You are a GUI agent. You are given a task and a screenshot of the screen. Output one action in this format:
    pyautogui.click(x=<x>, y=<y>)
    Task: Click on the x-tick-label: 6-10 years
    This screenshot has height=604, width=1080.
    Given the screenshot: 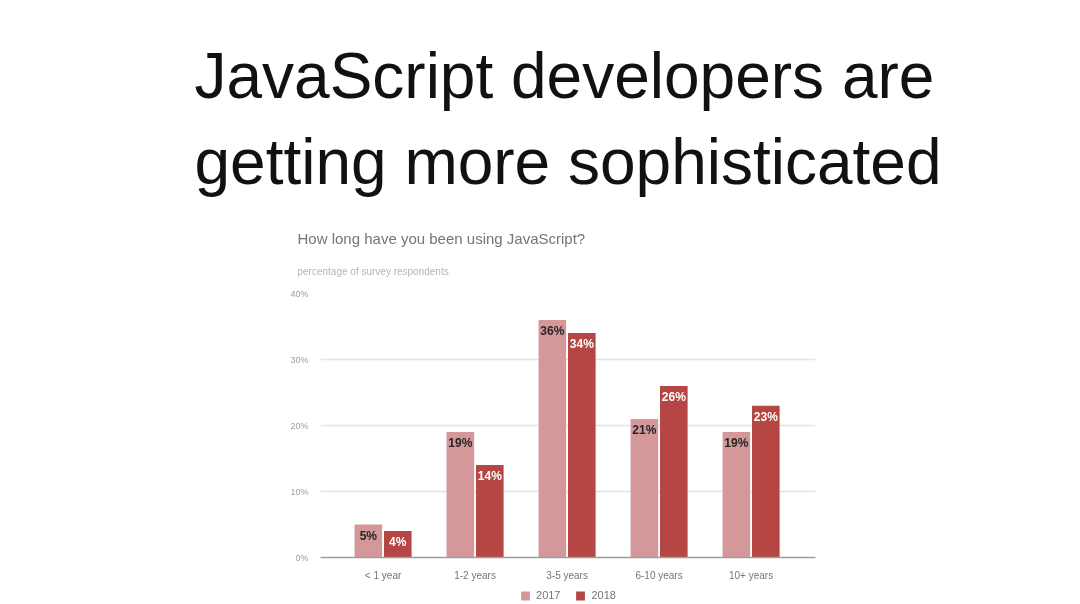 What is the action you would take?
    pyautogui.click(x=659, y=575)
    